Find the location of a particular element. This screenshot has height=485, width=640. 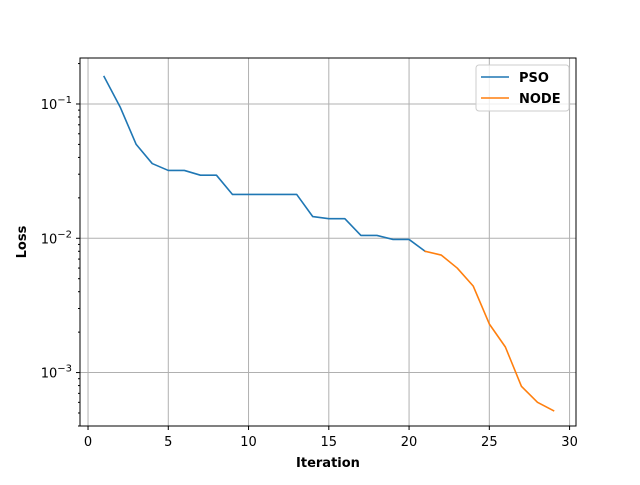

legend-label: PSO is located at coordinates (534, 78).